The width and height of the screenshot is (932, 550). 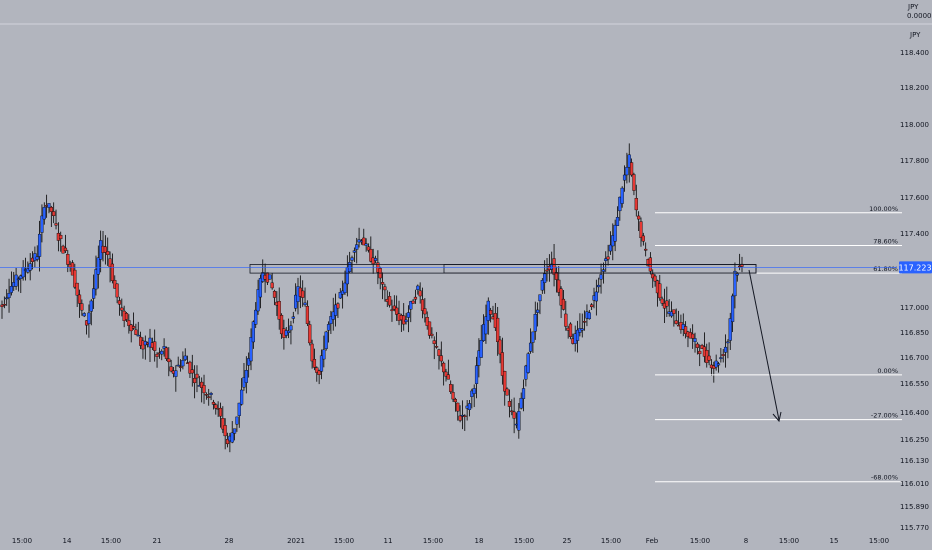 I want to click on unit-badge: JPY, so click(x=915, y=35).